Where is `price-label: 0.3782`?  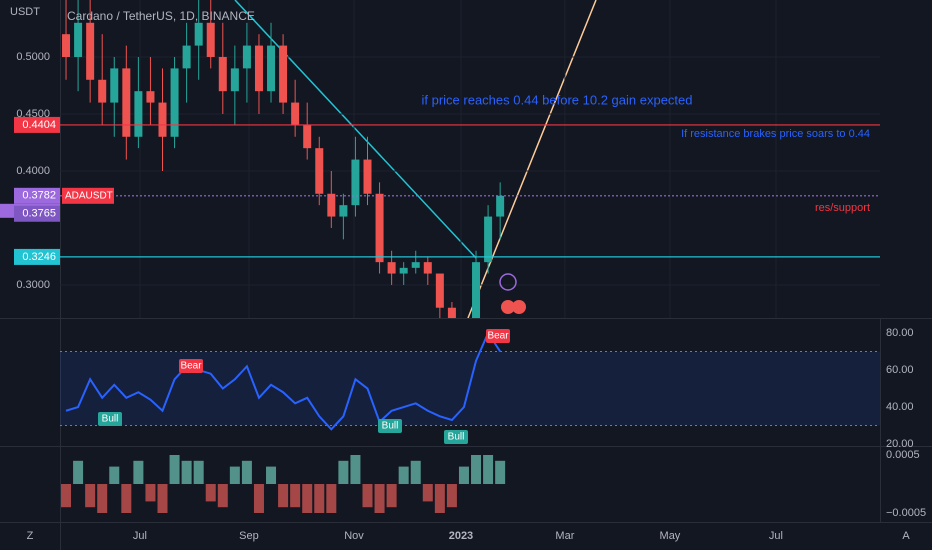 price-label: 0.3782 is located at coordinates (39, 196).